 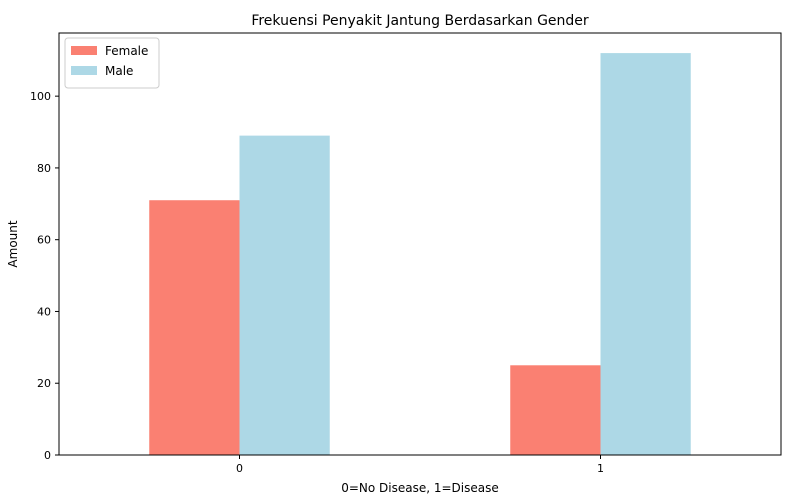 I want to click on y-tick-label: 80, so click(x=44, y=168).